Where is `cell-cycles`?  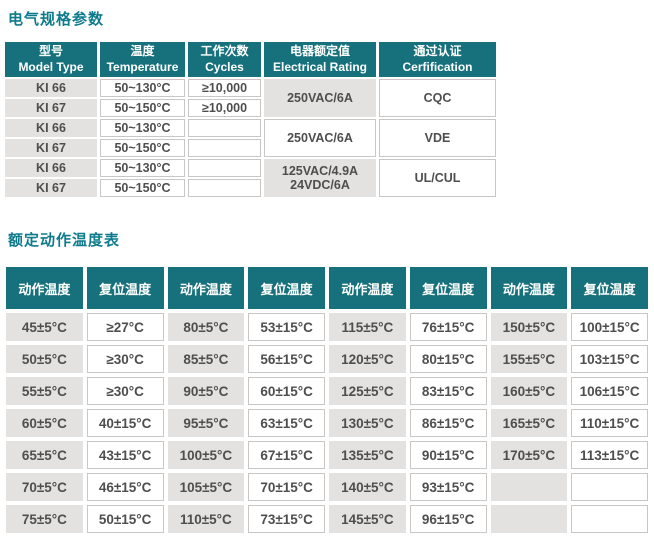
cell-cycles is located at coordinates (224, 128).